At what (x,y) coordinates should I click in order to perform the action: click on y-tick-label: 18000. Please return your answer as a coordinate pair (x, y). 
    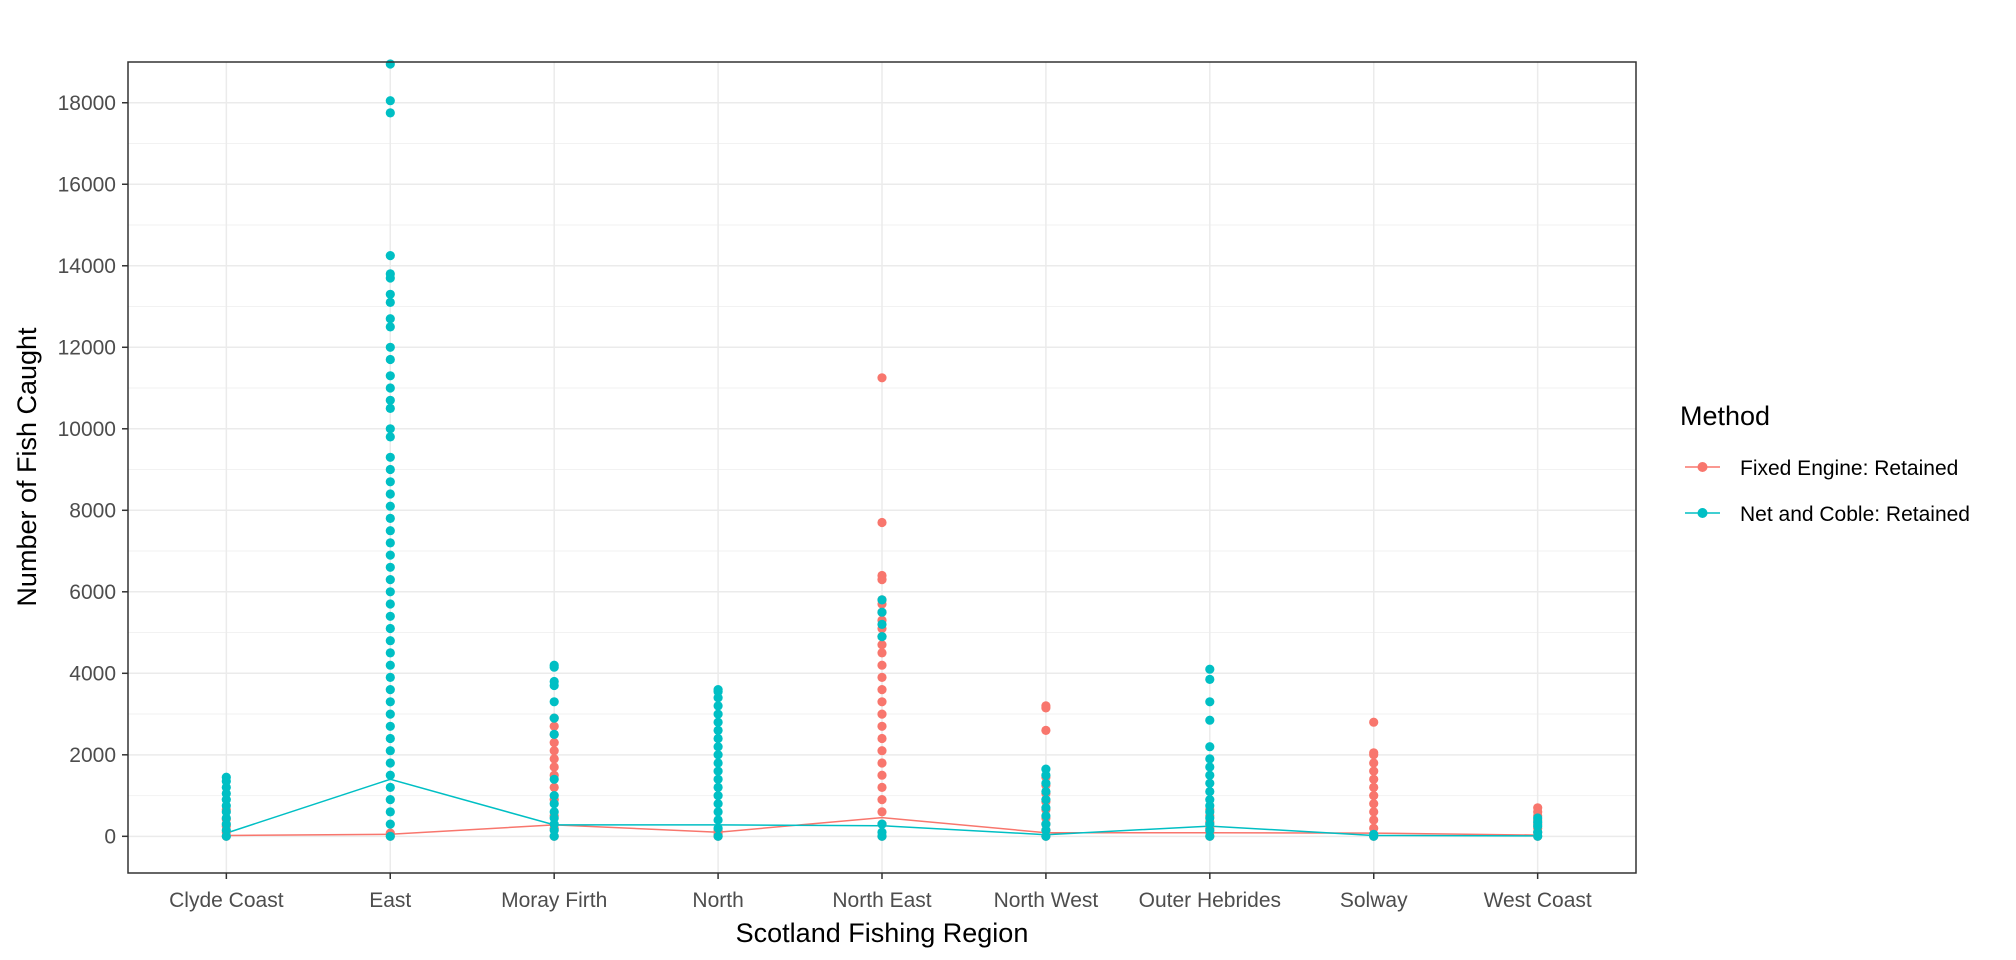
    Looking at the image, I should click on (87, 103).